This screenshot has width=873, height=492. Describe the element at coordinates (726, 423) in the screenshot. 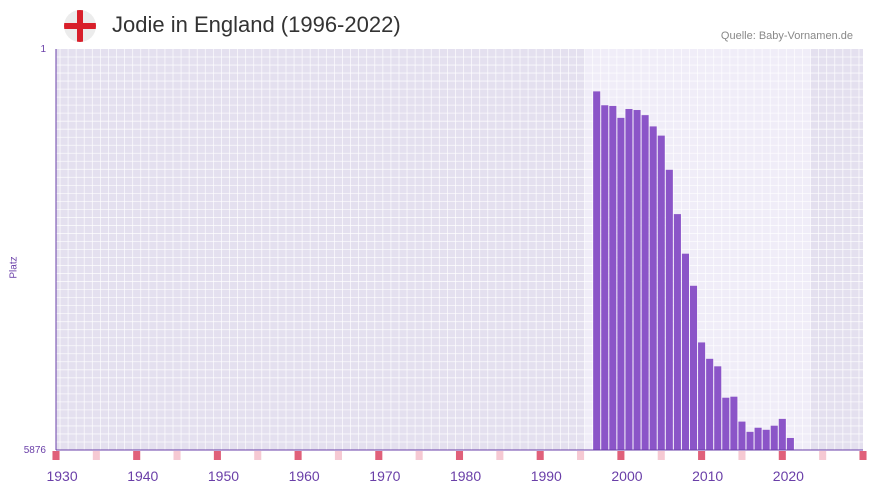

I see `bar-2012` at that location.